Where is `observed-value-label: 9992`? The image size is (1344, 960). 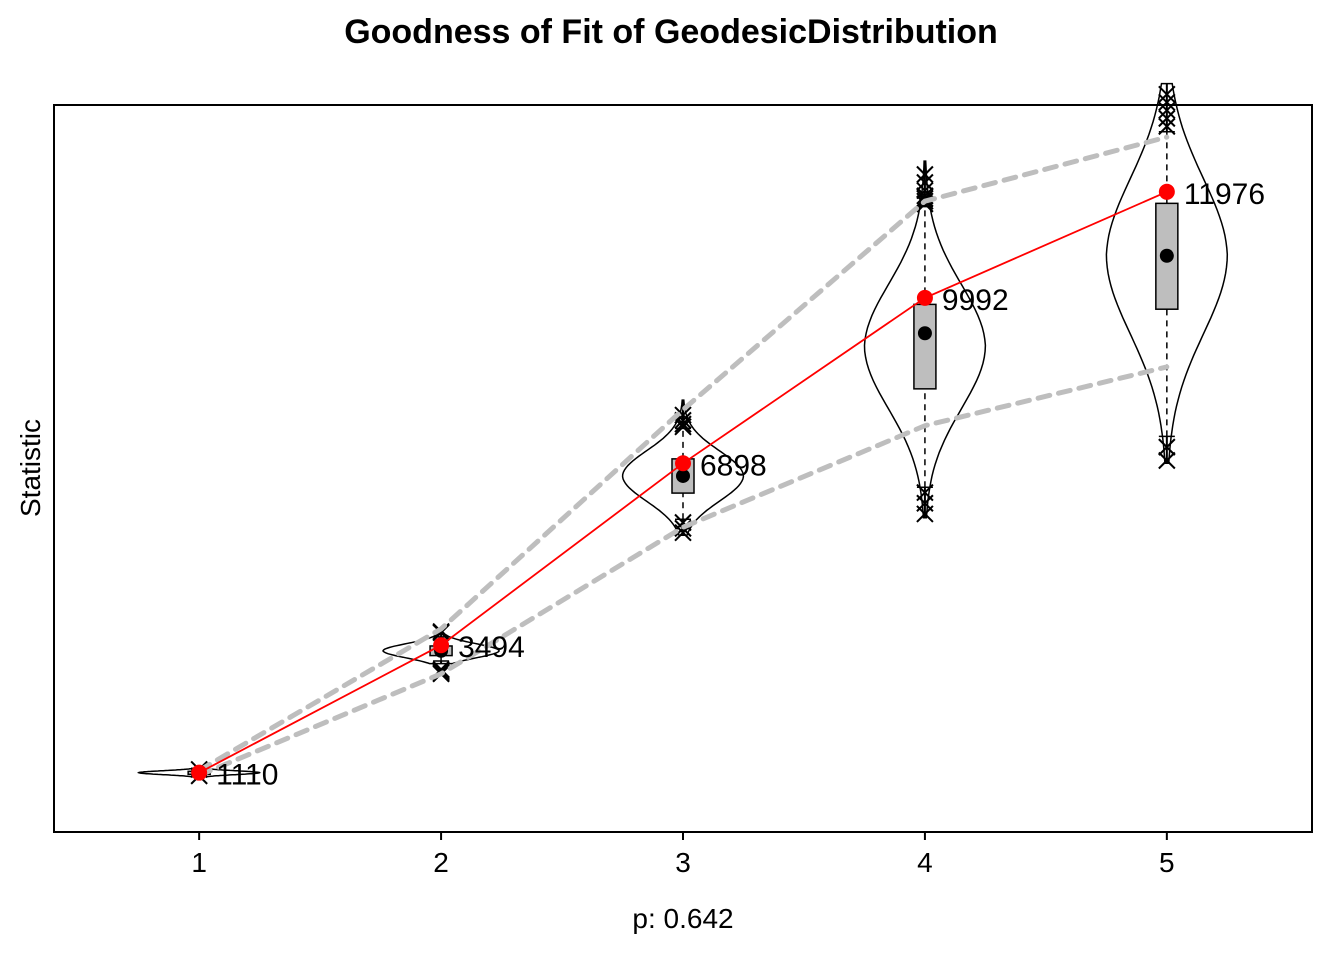
observed-value-label: 9992 is located at coordinates (975, 300).